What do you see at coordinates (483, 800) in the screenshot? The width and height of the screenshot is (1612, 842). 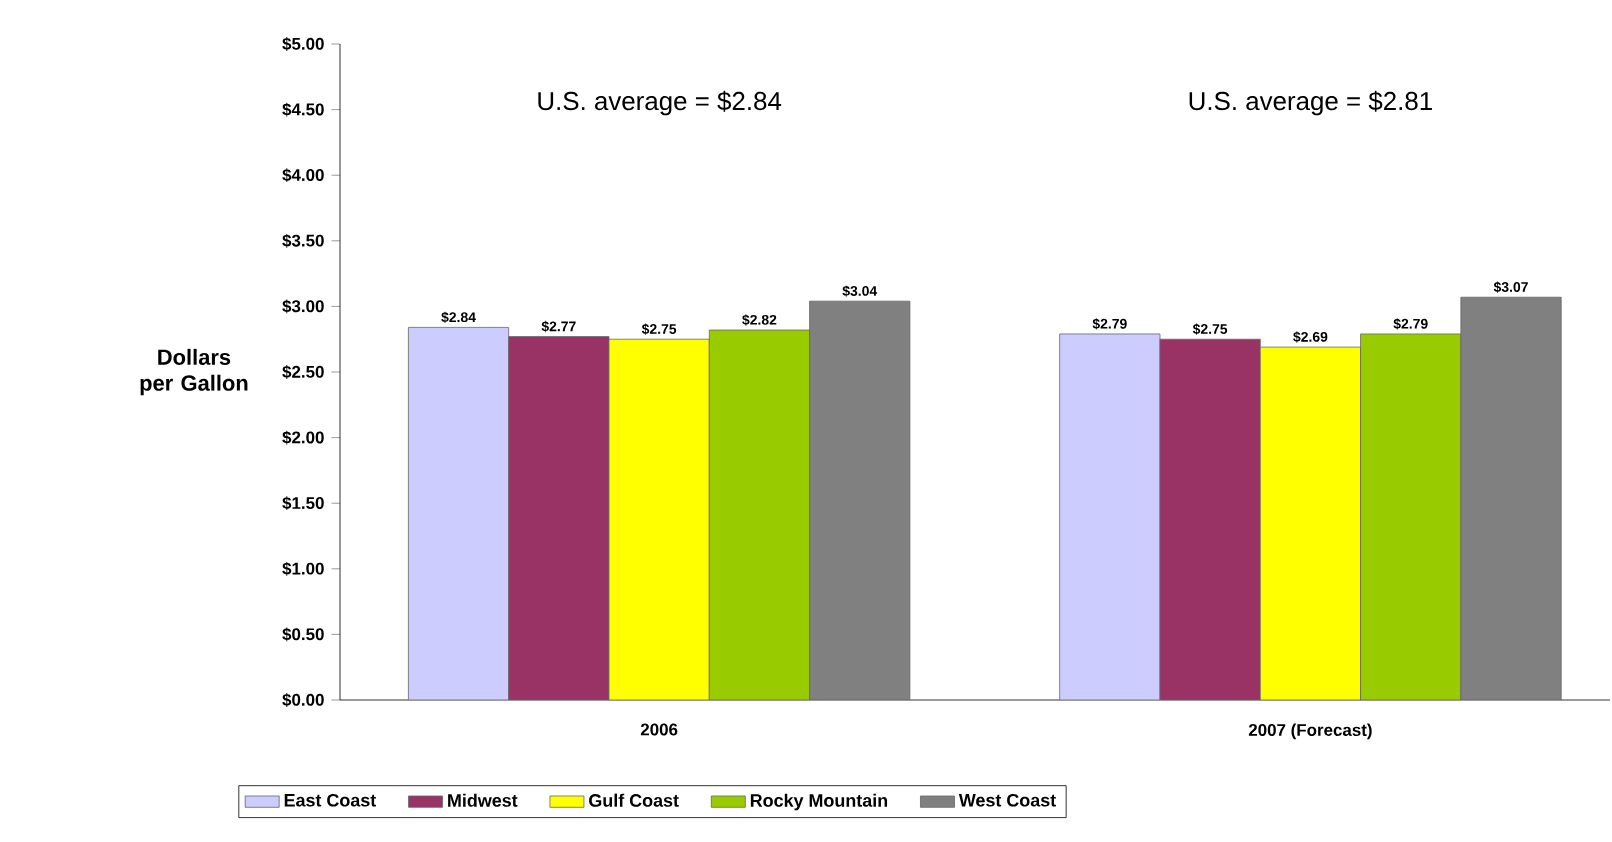 I see `legend-label: Midwest` at bounding box center [483, 800].